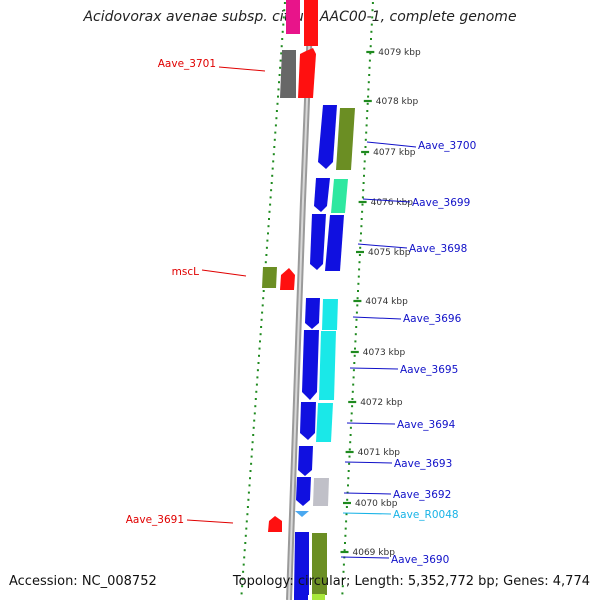  What do you see at coordinates (426, 425) in the screenshot?
I see `gene-label-aave-3694: Aave_3694` at bounding box center [426, 425].